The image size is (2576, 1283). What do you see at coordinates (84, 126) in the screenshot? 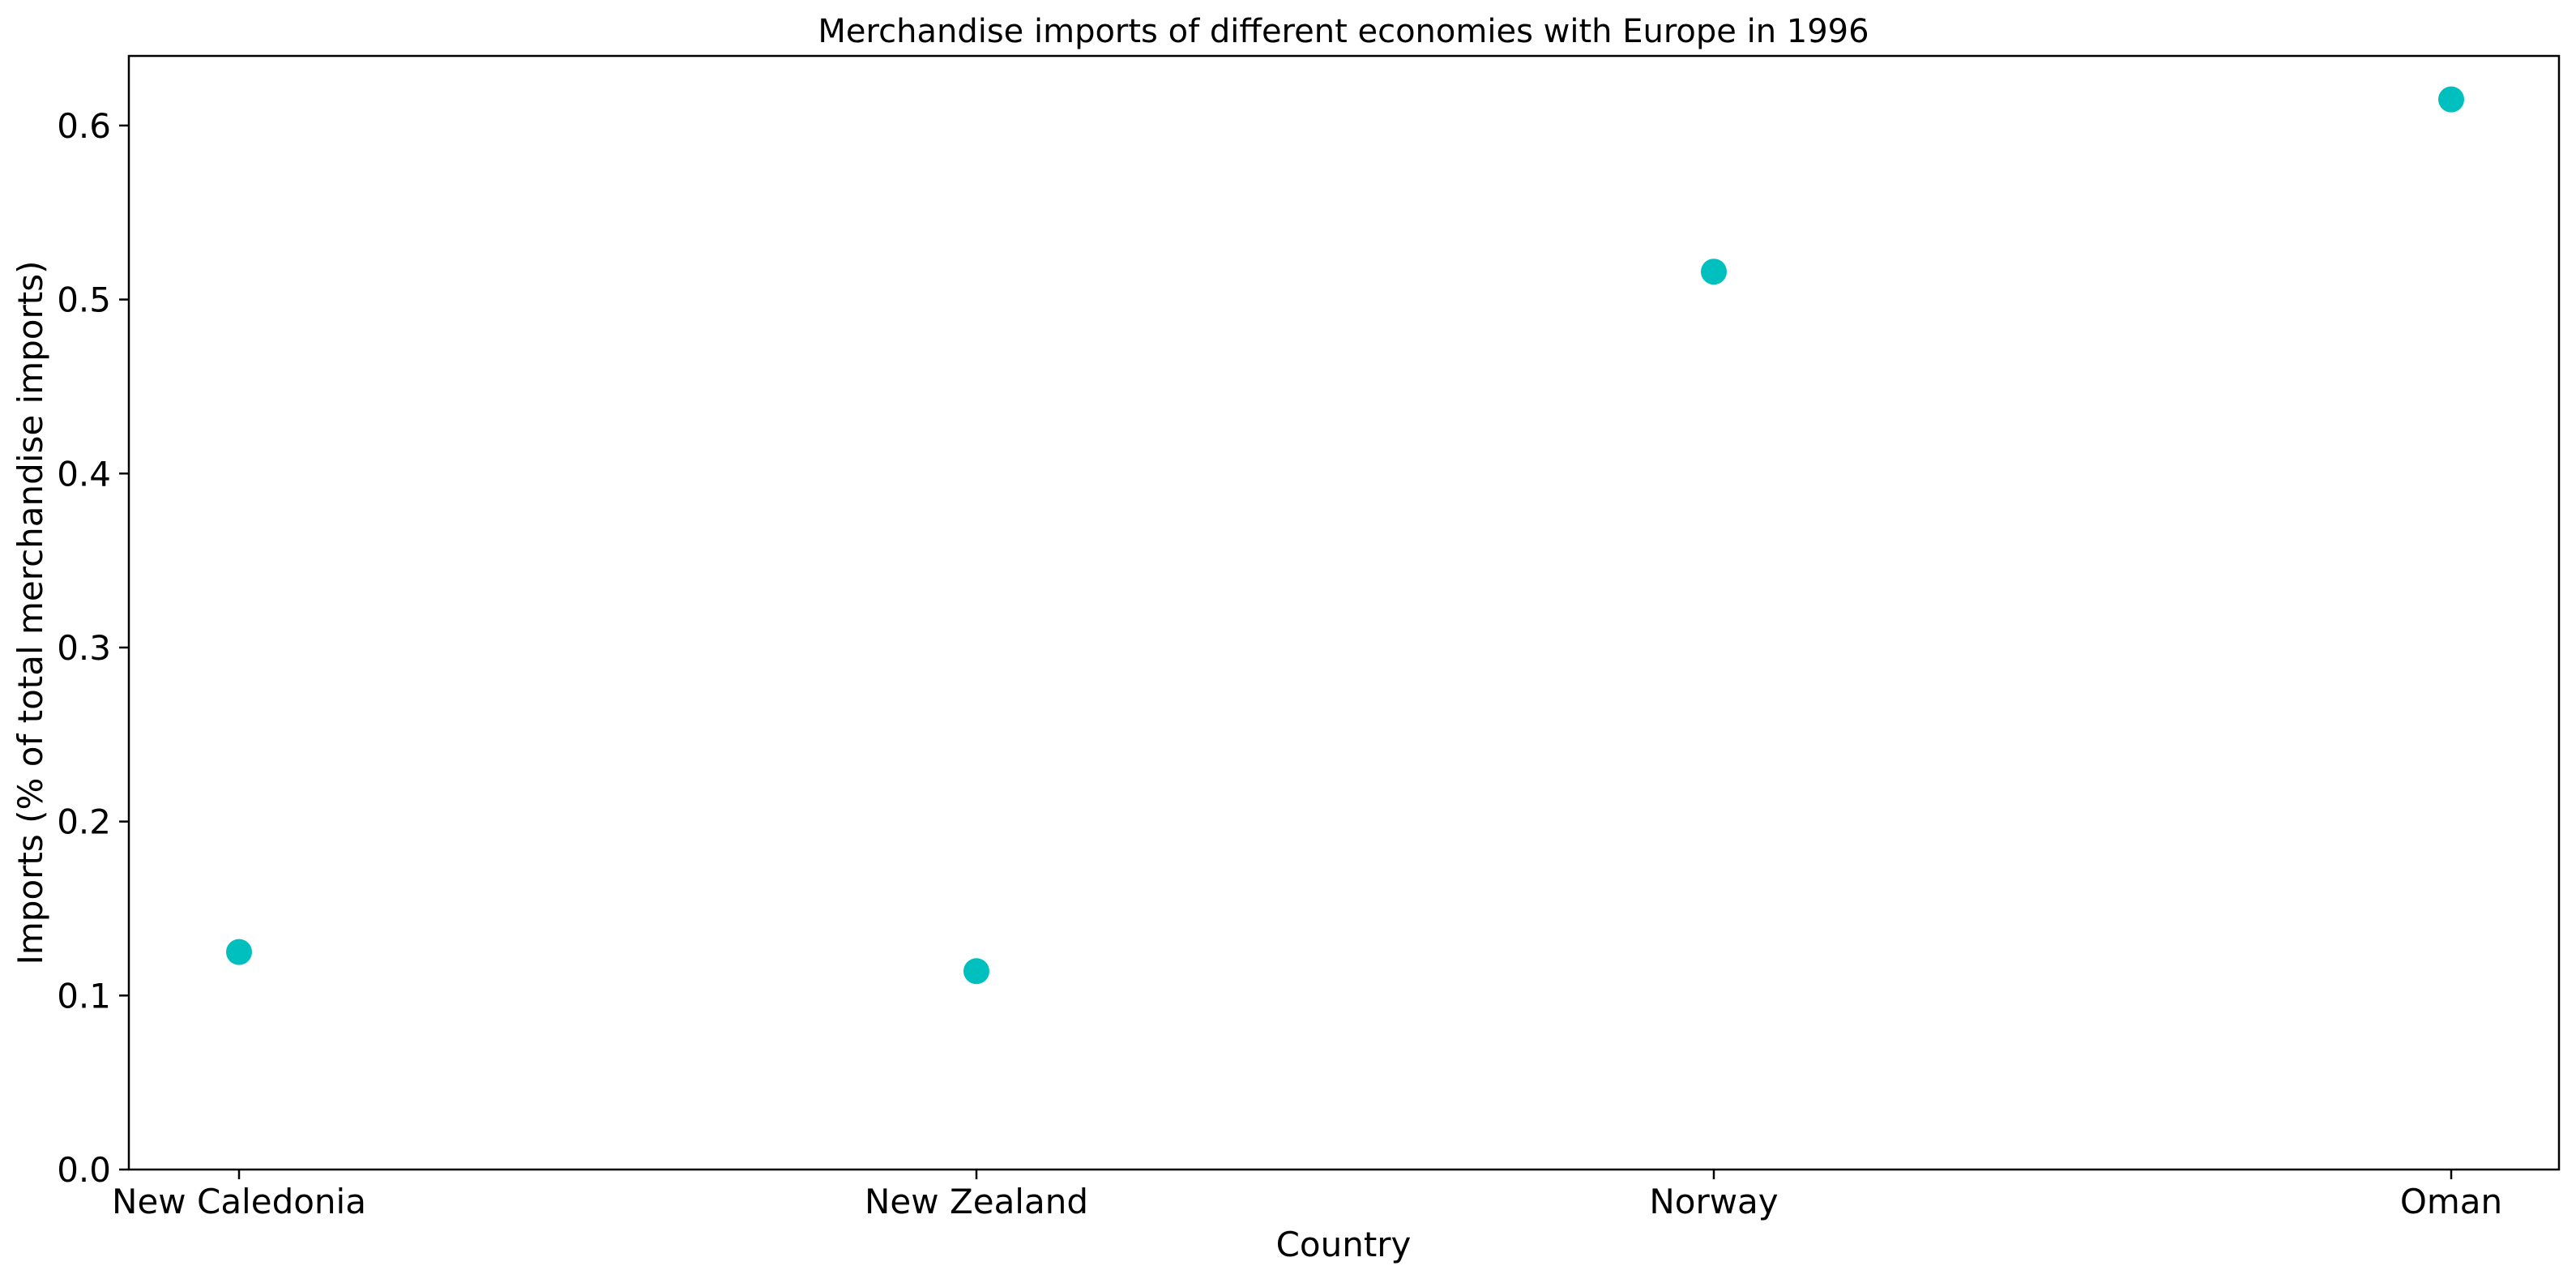
I see `y-tick-label: 0.6` at bounding box center [84, 126].